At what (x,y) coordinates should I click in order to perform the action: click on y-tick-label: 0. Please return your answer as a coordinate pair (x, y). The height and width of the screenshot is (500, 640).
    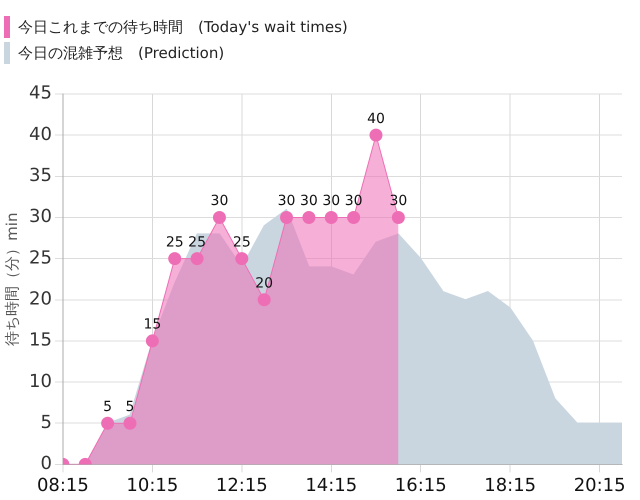
    Looking at the image, I should click on (46, 463).